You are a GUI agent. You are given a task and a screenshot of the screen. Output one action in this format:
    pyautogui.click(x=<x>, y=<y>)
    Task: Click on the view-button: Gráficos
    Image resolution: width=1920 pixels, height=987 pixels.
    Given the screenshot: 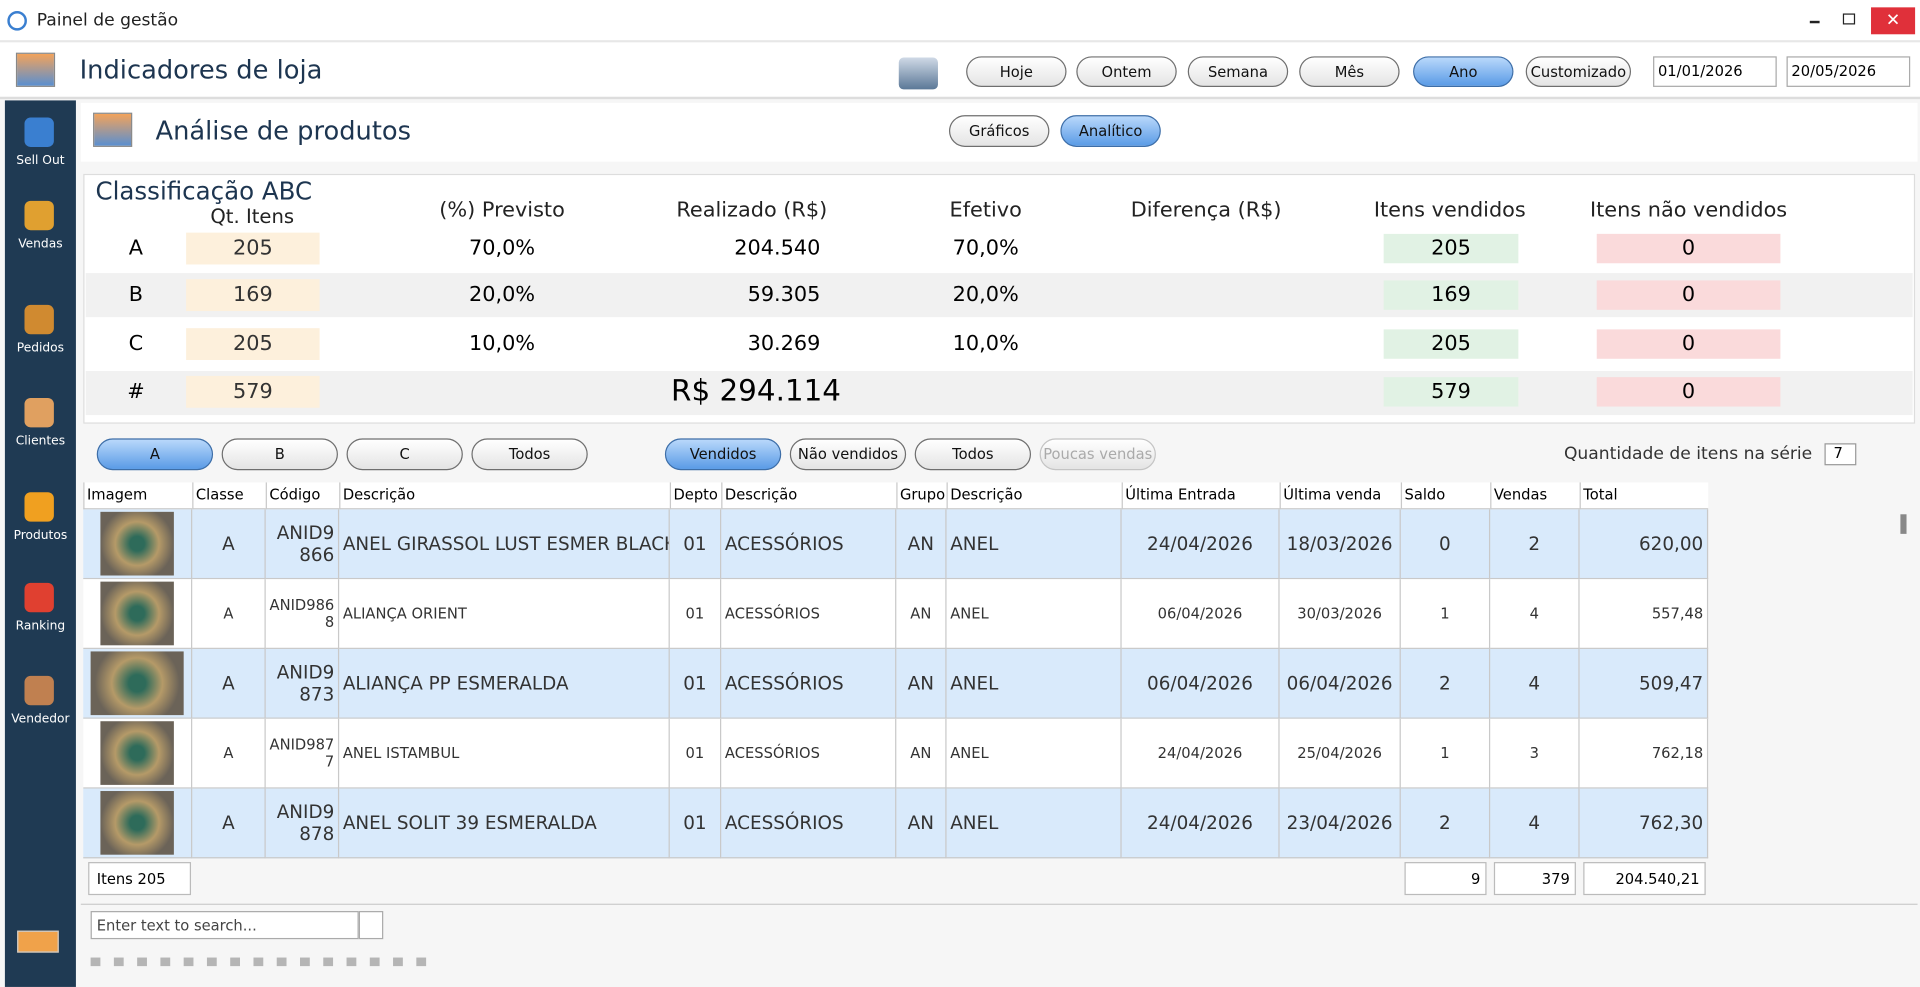 What is the action you would take?
    pyautogui.click(x=999, y=131)
    